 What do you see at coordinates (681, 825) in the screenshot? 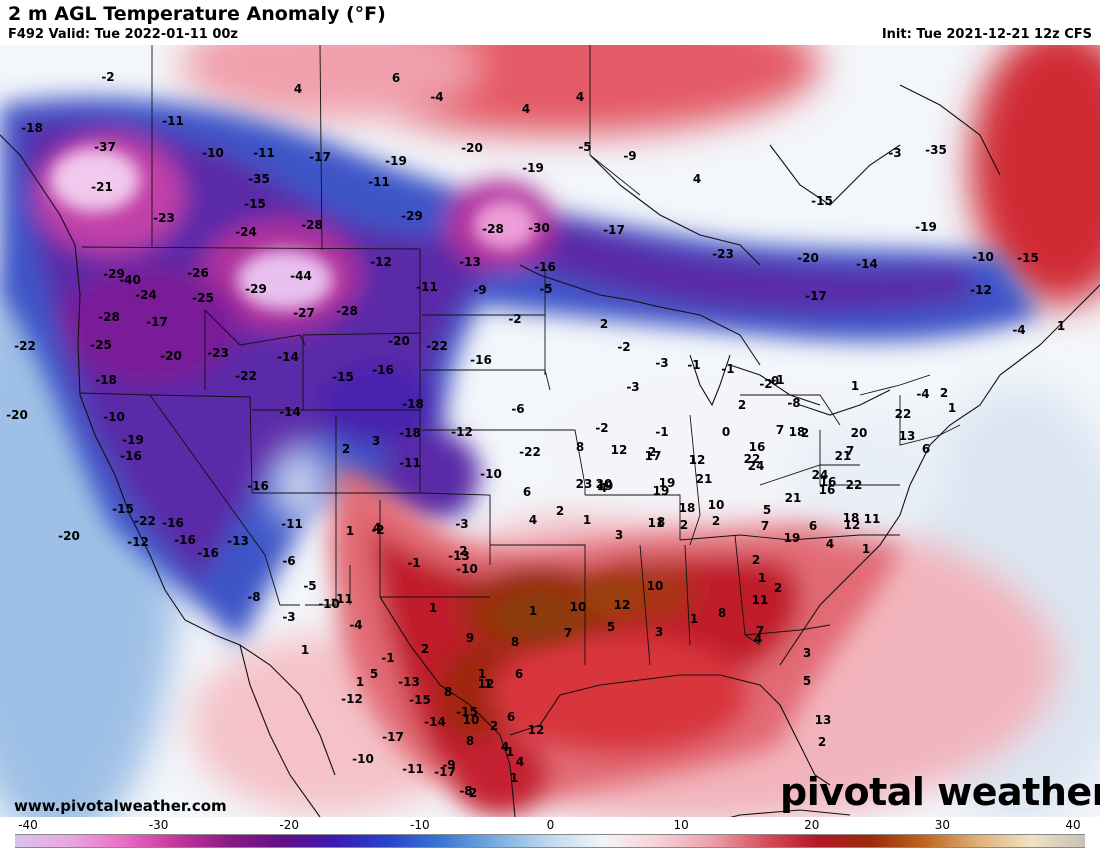
I see `colorbar-tick-label: 10` at bounding box center [681, 825].